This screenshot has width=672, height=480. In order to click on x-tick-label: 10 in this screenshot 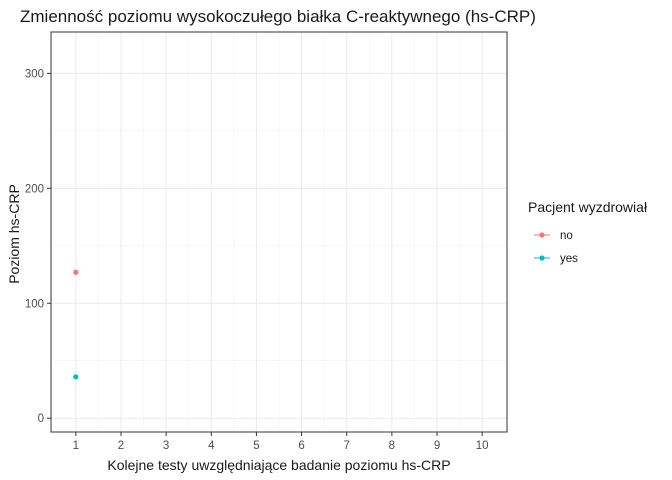, I will do `click(482, 446)`.